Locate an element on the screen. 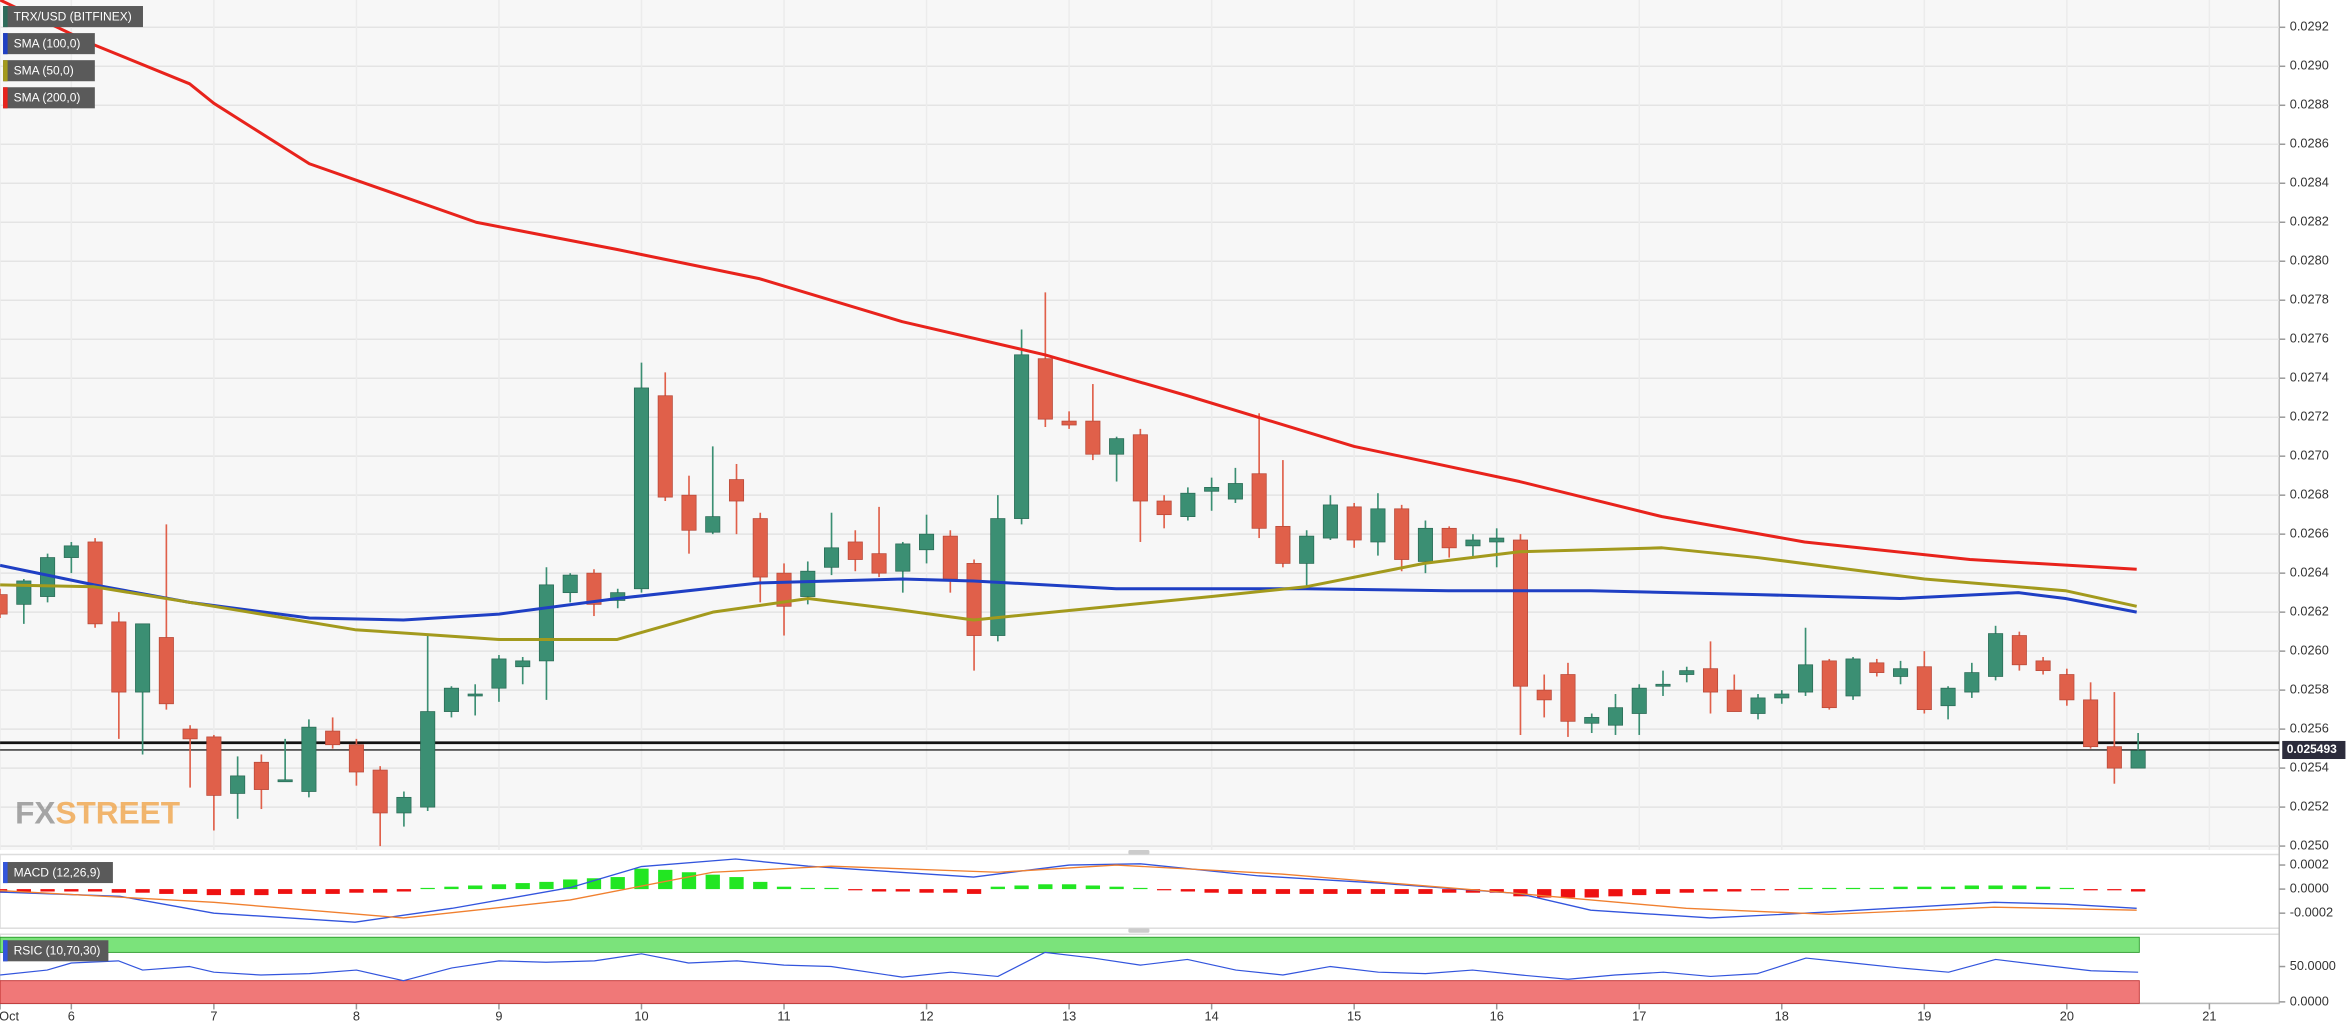  y-tick-label: 0.0002 is located at coordinates (2309, 863).